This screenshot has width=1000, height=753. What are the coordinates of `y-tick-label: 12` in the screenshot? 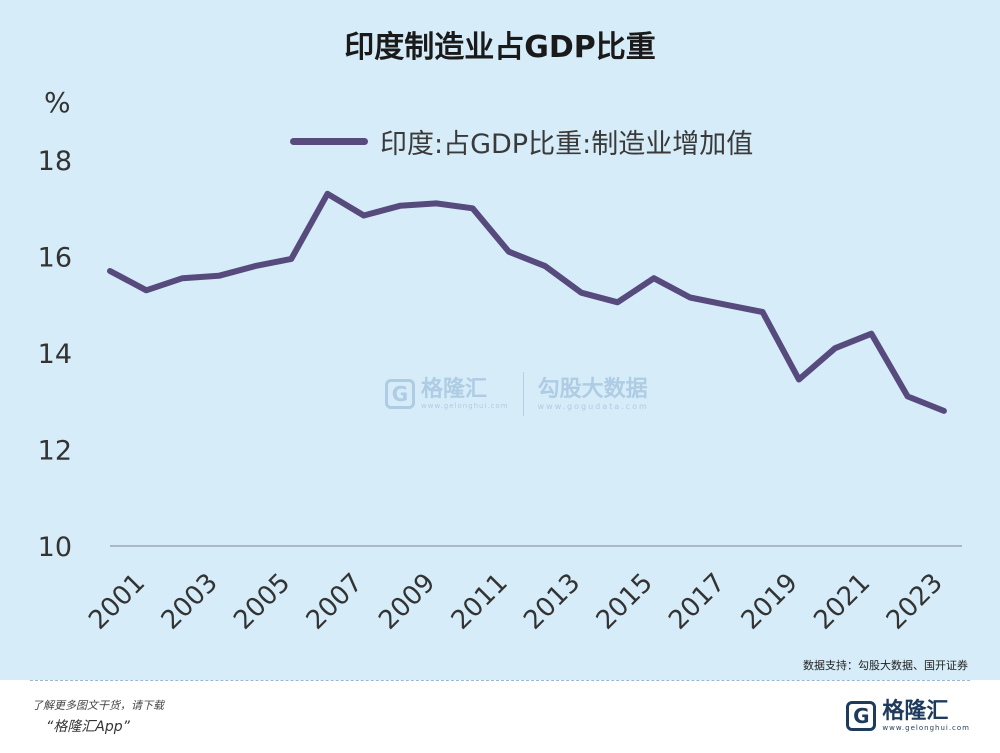 It's located at (55, 451).